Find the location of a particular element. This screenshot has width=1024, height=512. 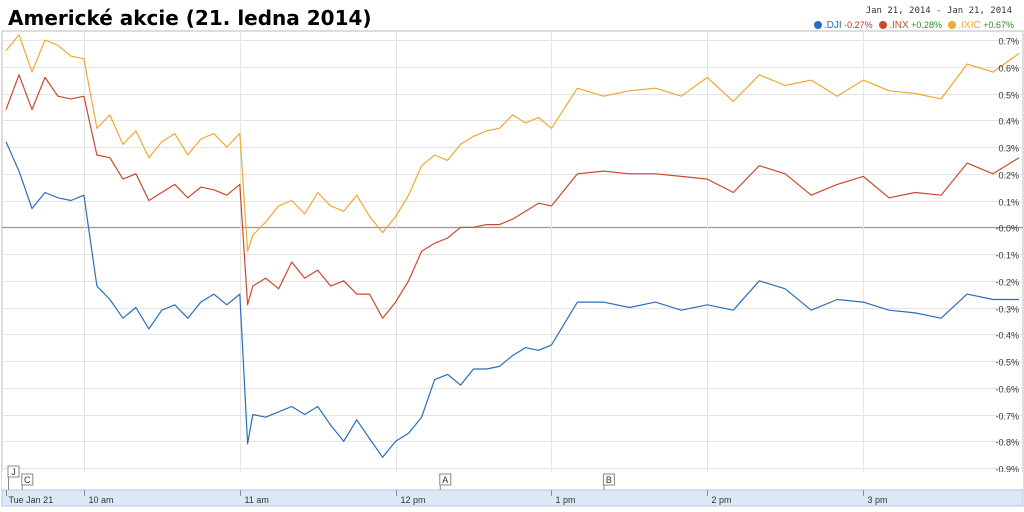

y-tick-label: -0.3% is located at coordinates (1007, 310).